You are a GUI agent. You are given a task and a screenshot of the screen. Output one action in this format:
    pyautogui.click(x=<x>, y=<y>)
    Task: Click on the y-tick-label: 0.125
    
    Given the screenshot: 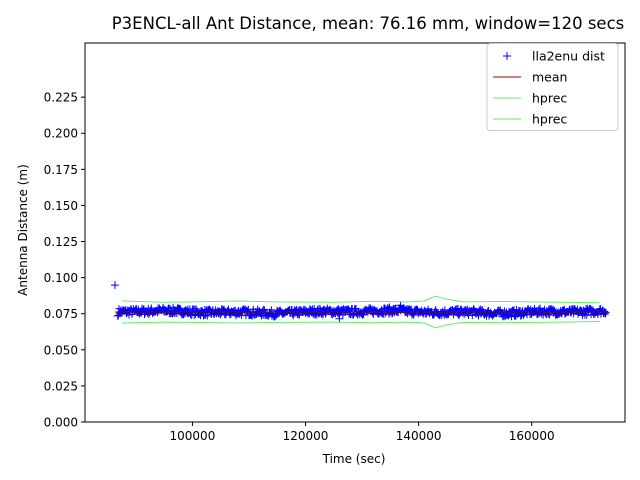 What is the action you would take?
    pyautogui.click(x=61, y=242)
    